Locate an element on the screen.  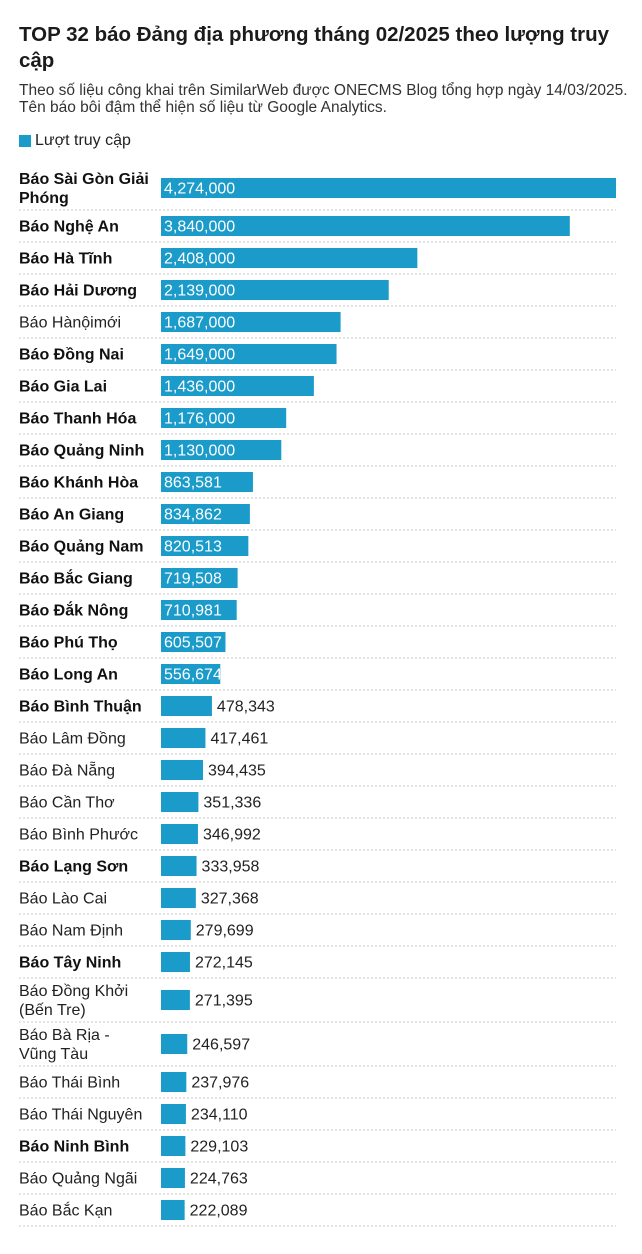
value-label: 3,840,000 is located at coordinates (199, 227).